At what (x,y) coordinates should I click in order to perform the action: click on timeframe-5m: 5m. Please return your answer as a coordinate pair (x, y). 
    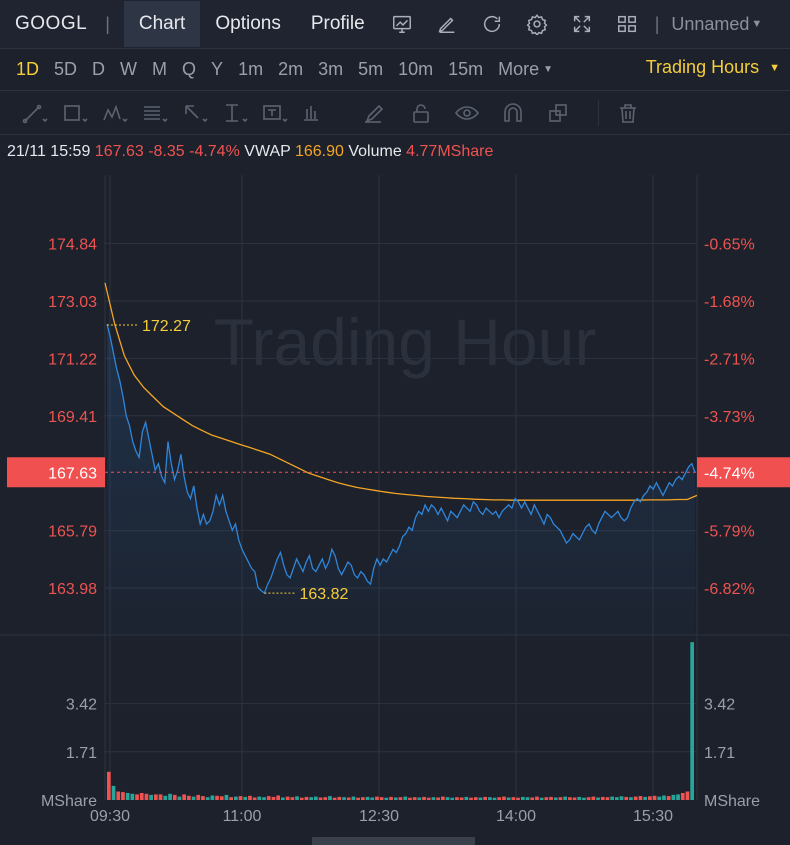
    Looking at the image, I should click on (371, 68).